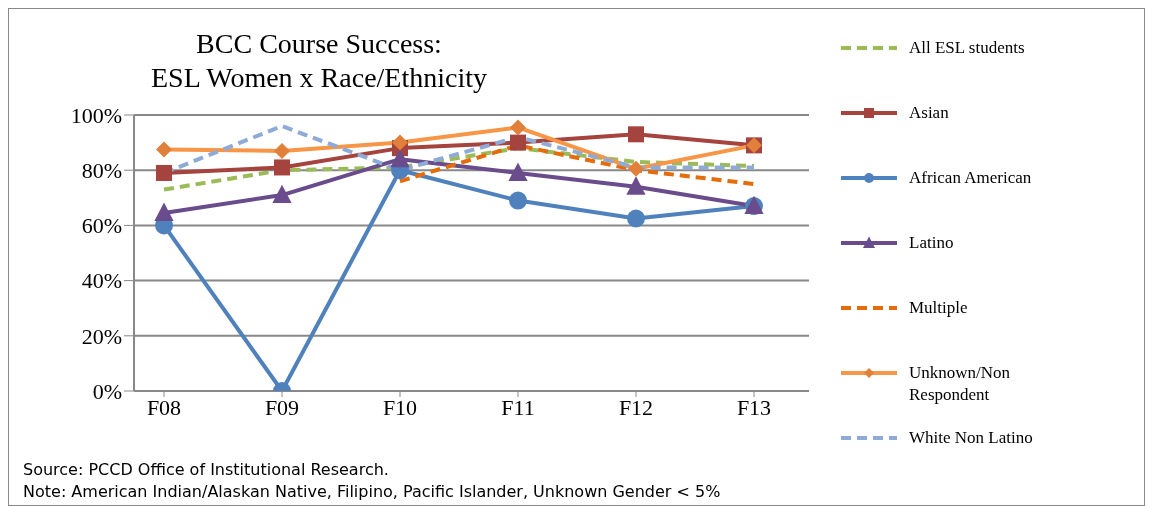 The image size is (1151, 506). Describe the element at coordinates (101, 281) in the screenshot. I see `y-tick-label: 40%` at that location.